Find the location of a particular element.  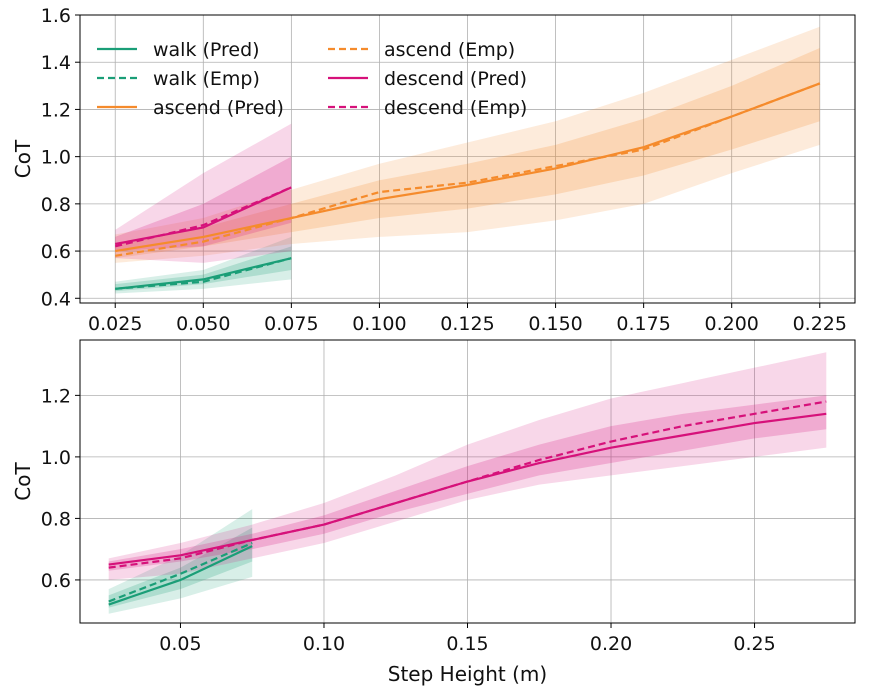

confidence-band-outer is located at coordinates (203, 265).